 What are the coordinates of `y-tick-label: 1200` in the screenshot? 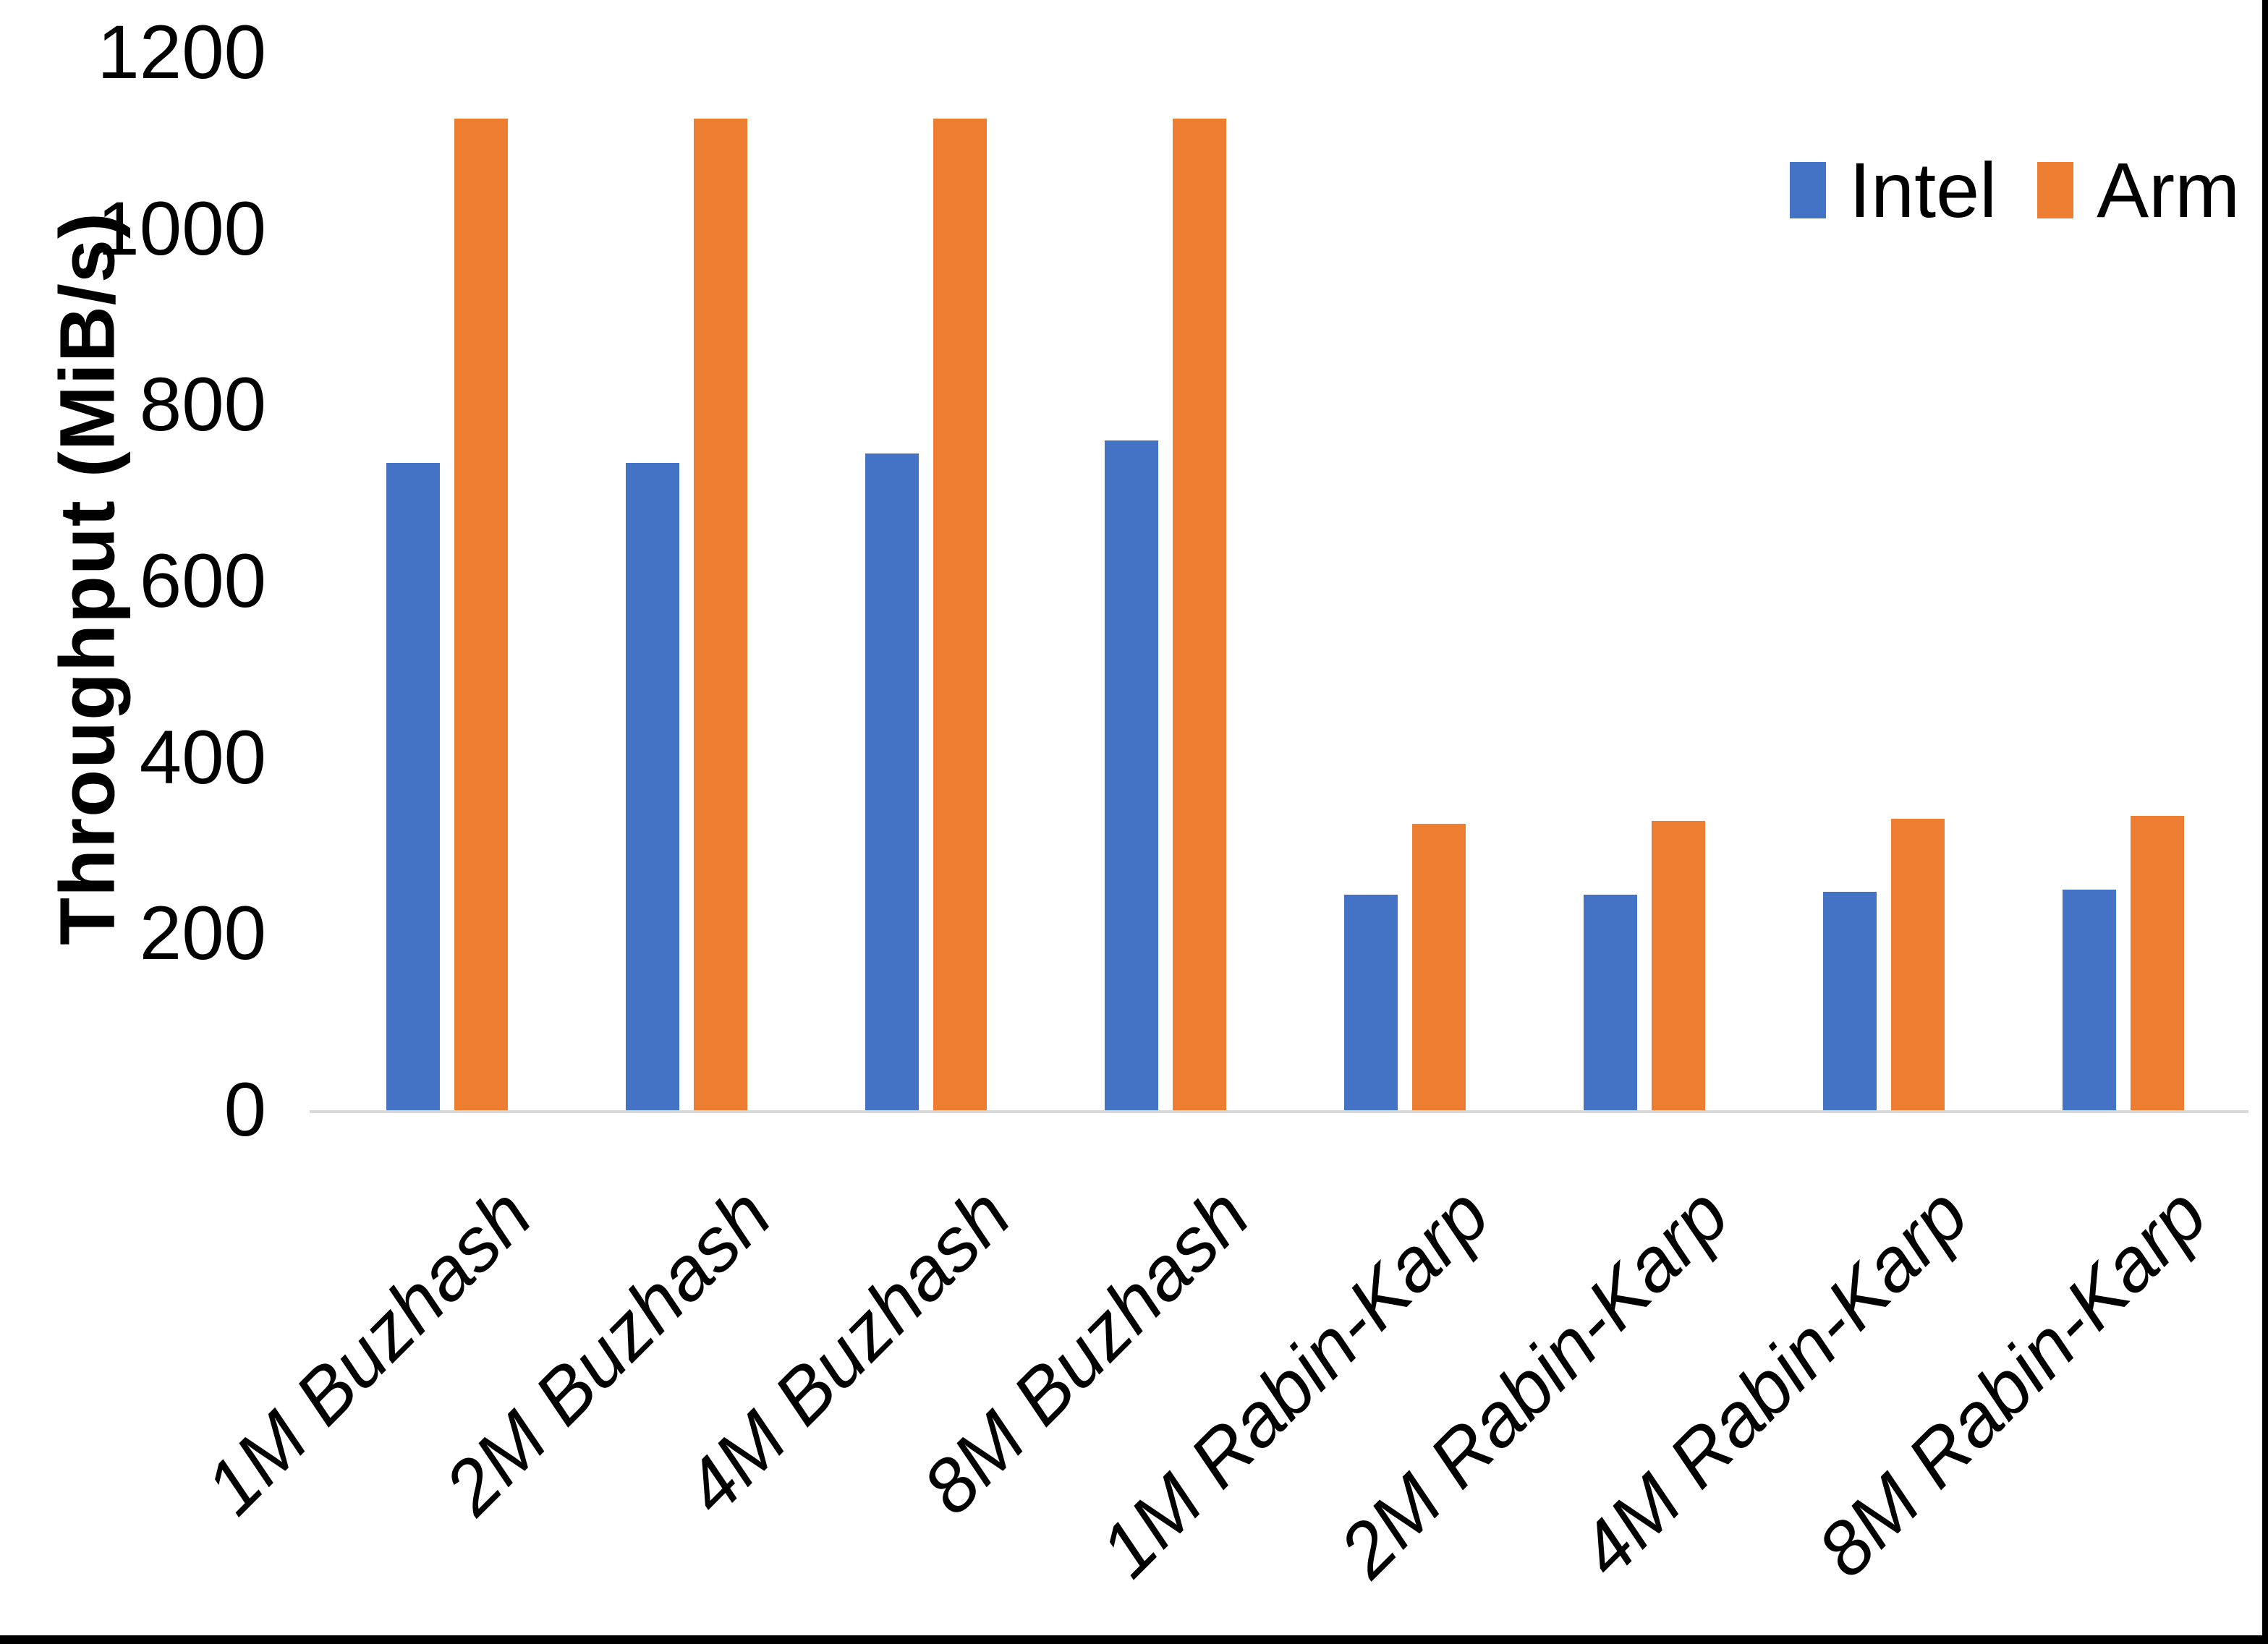 It's located at (181, 52).